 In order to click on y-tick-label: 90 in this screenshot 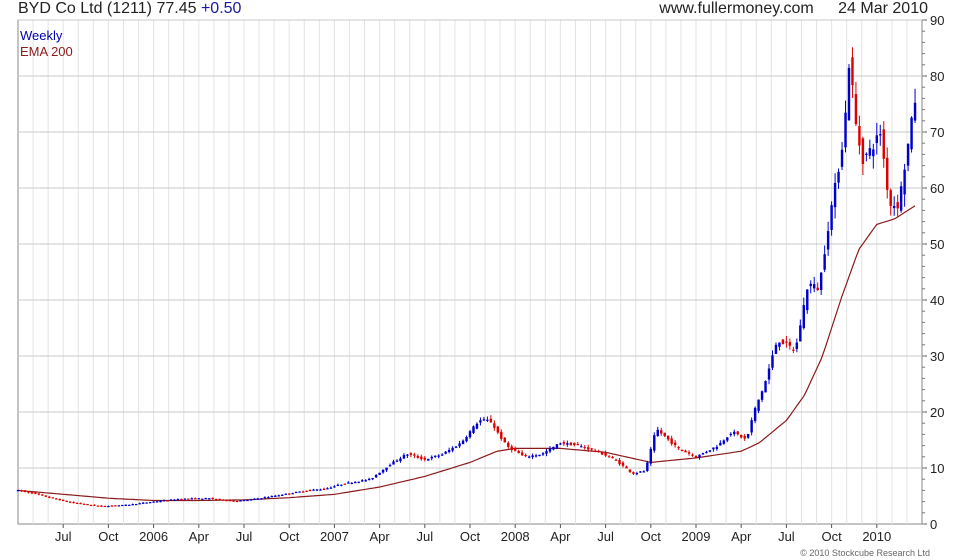, I will do `click(937, 20)`.